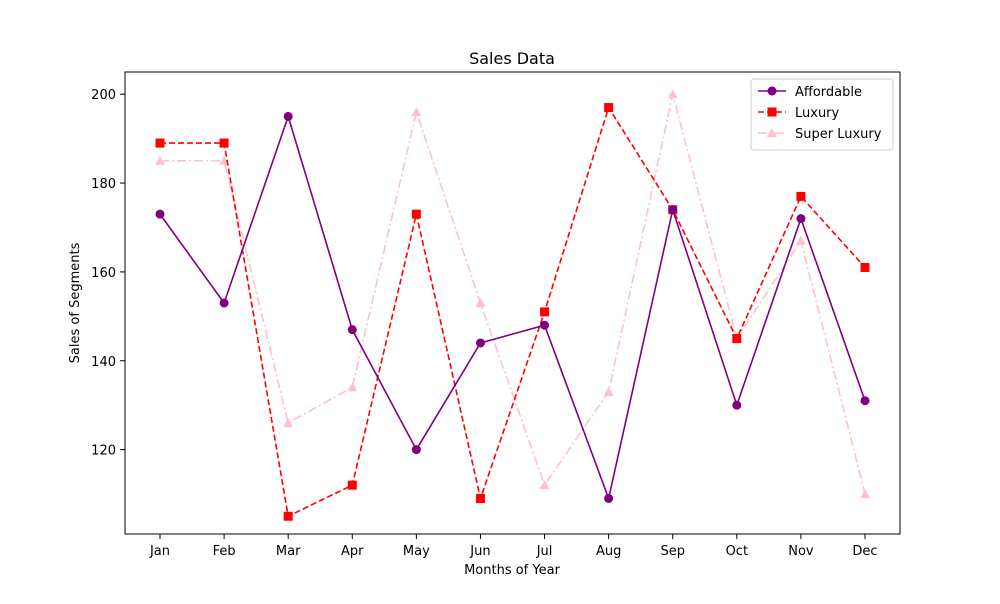 This screenshot has width=1000, height=604. What do you see at coordinates (416, 551) in the screenshot?
I see `x-tick-label: May` at bounding box center [416, 551].